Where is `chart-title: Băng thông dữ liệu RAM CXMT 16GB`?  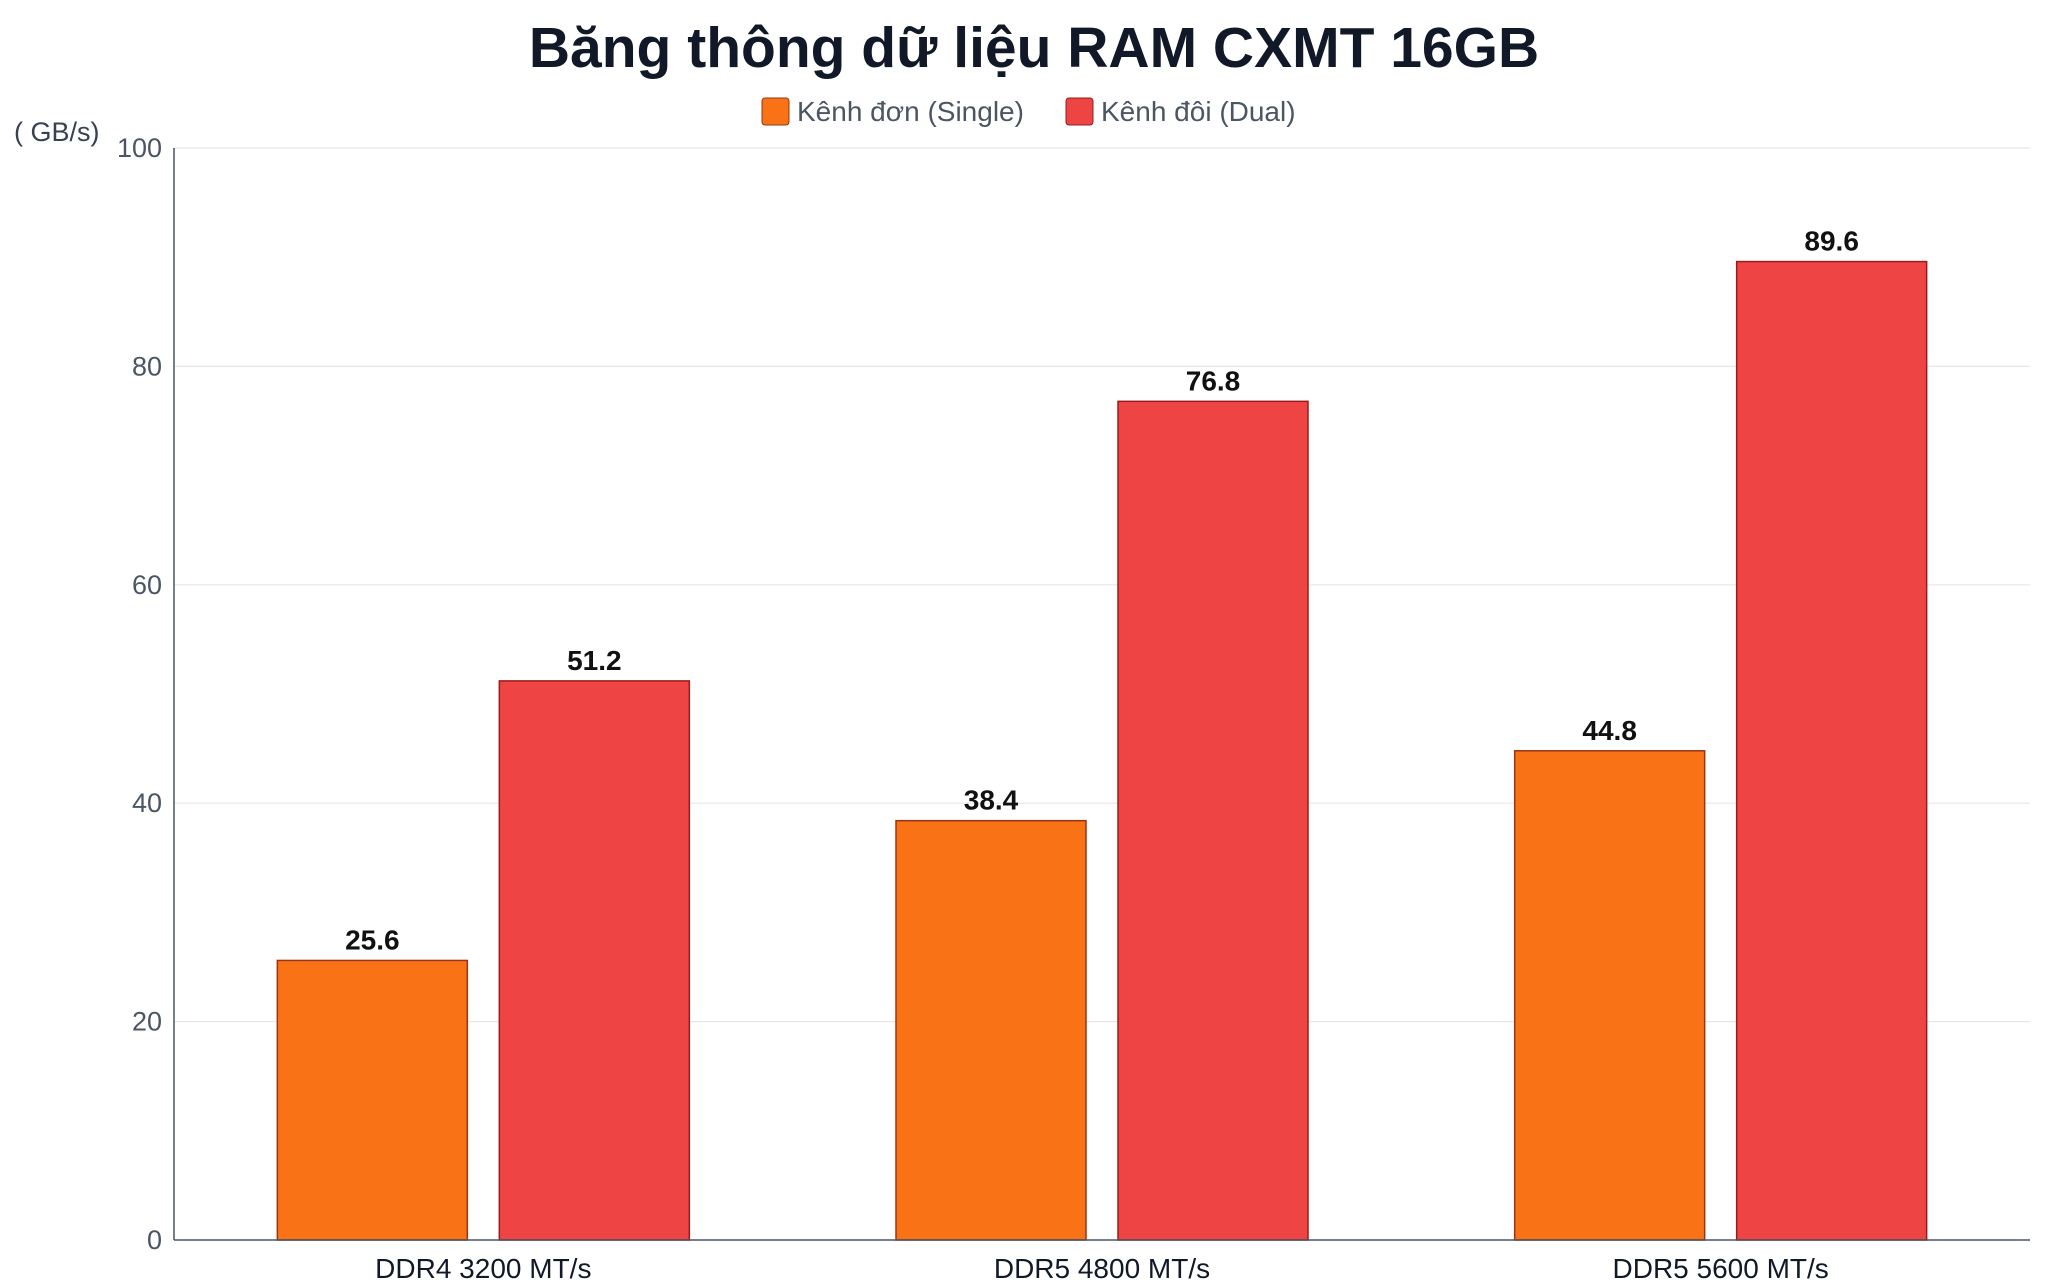
chart-title: Băng thông dữ liệu RAM CXMT 16GB is located at coordinates (1034, 48).